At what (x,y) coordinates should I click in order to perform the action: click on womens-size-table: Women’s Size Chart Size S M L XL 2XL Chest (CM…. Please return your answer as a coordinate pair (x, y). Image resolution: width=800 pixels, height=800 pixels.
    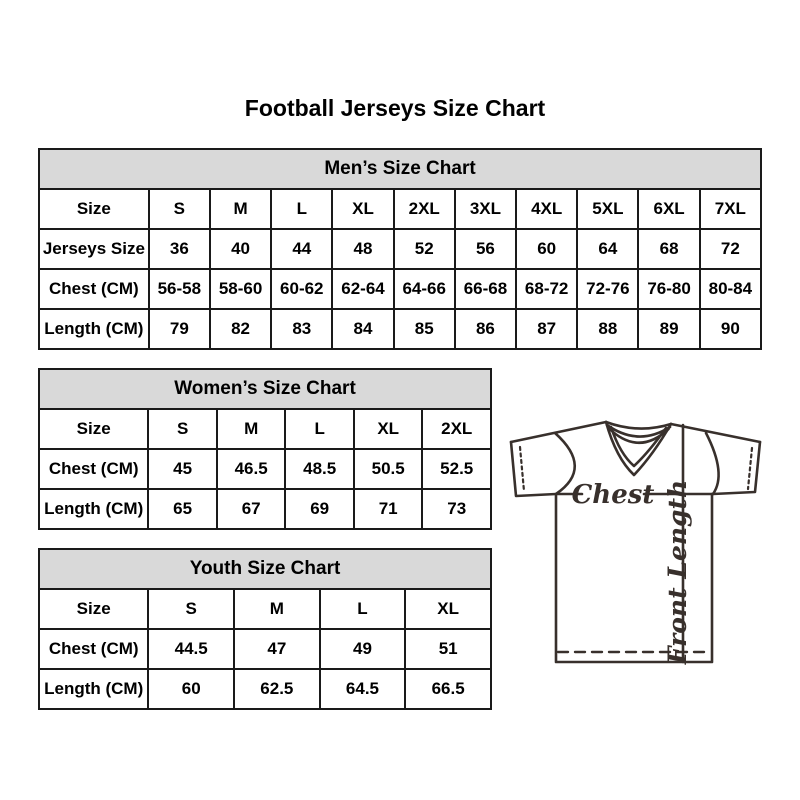
    Looking at the image, I should click on (264, 449).